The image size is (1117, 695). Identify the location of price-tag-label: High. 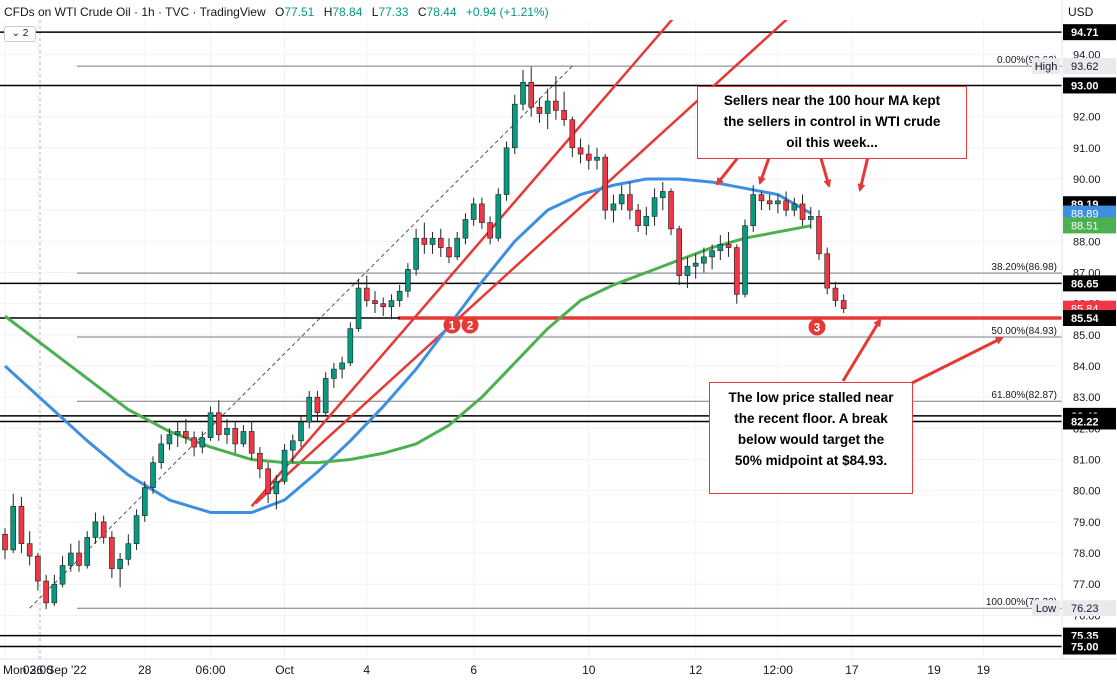
(1046, 67).